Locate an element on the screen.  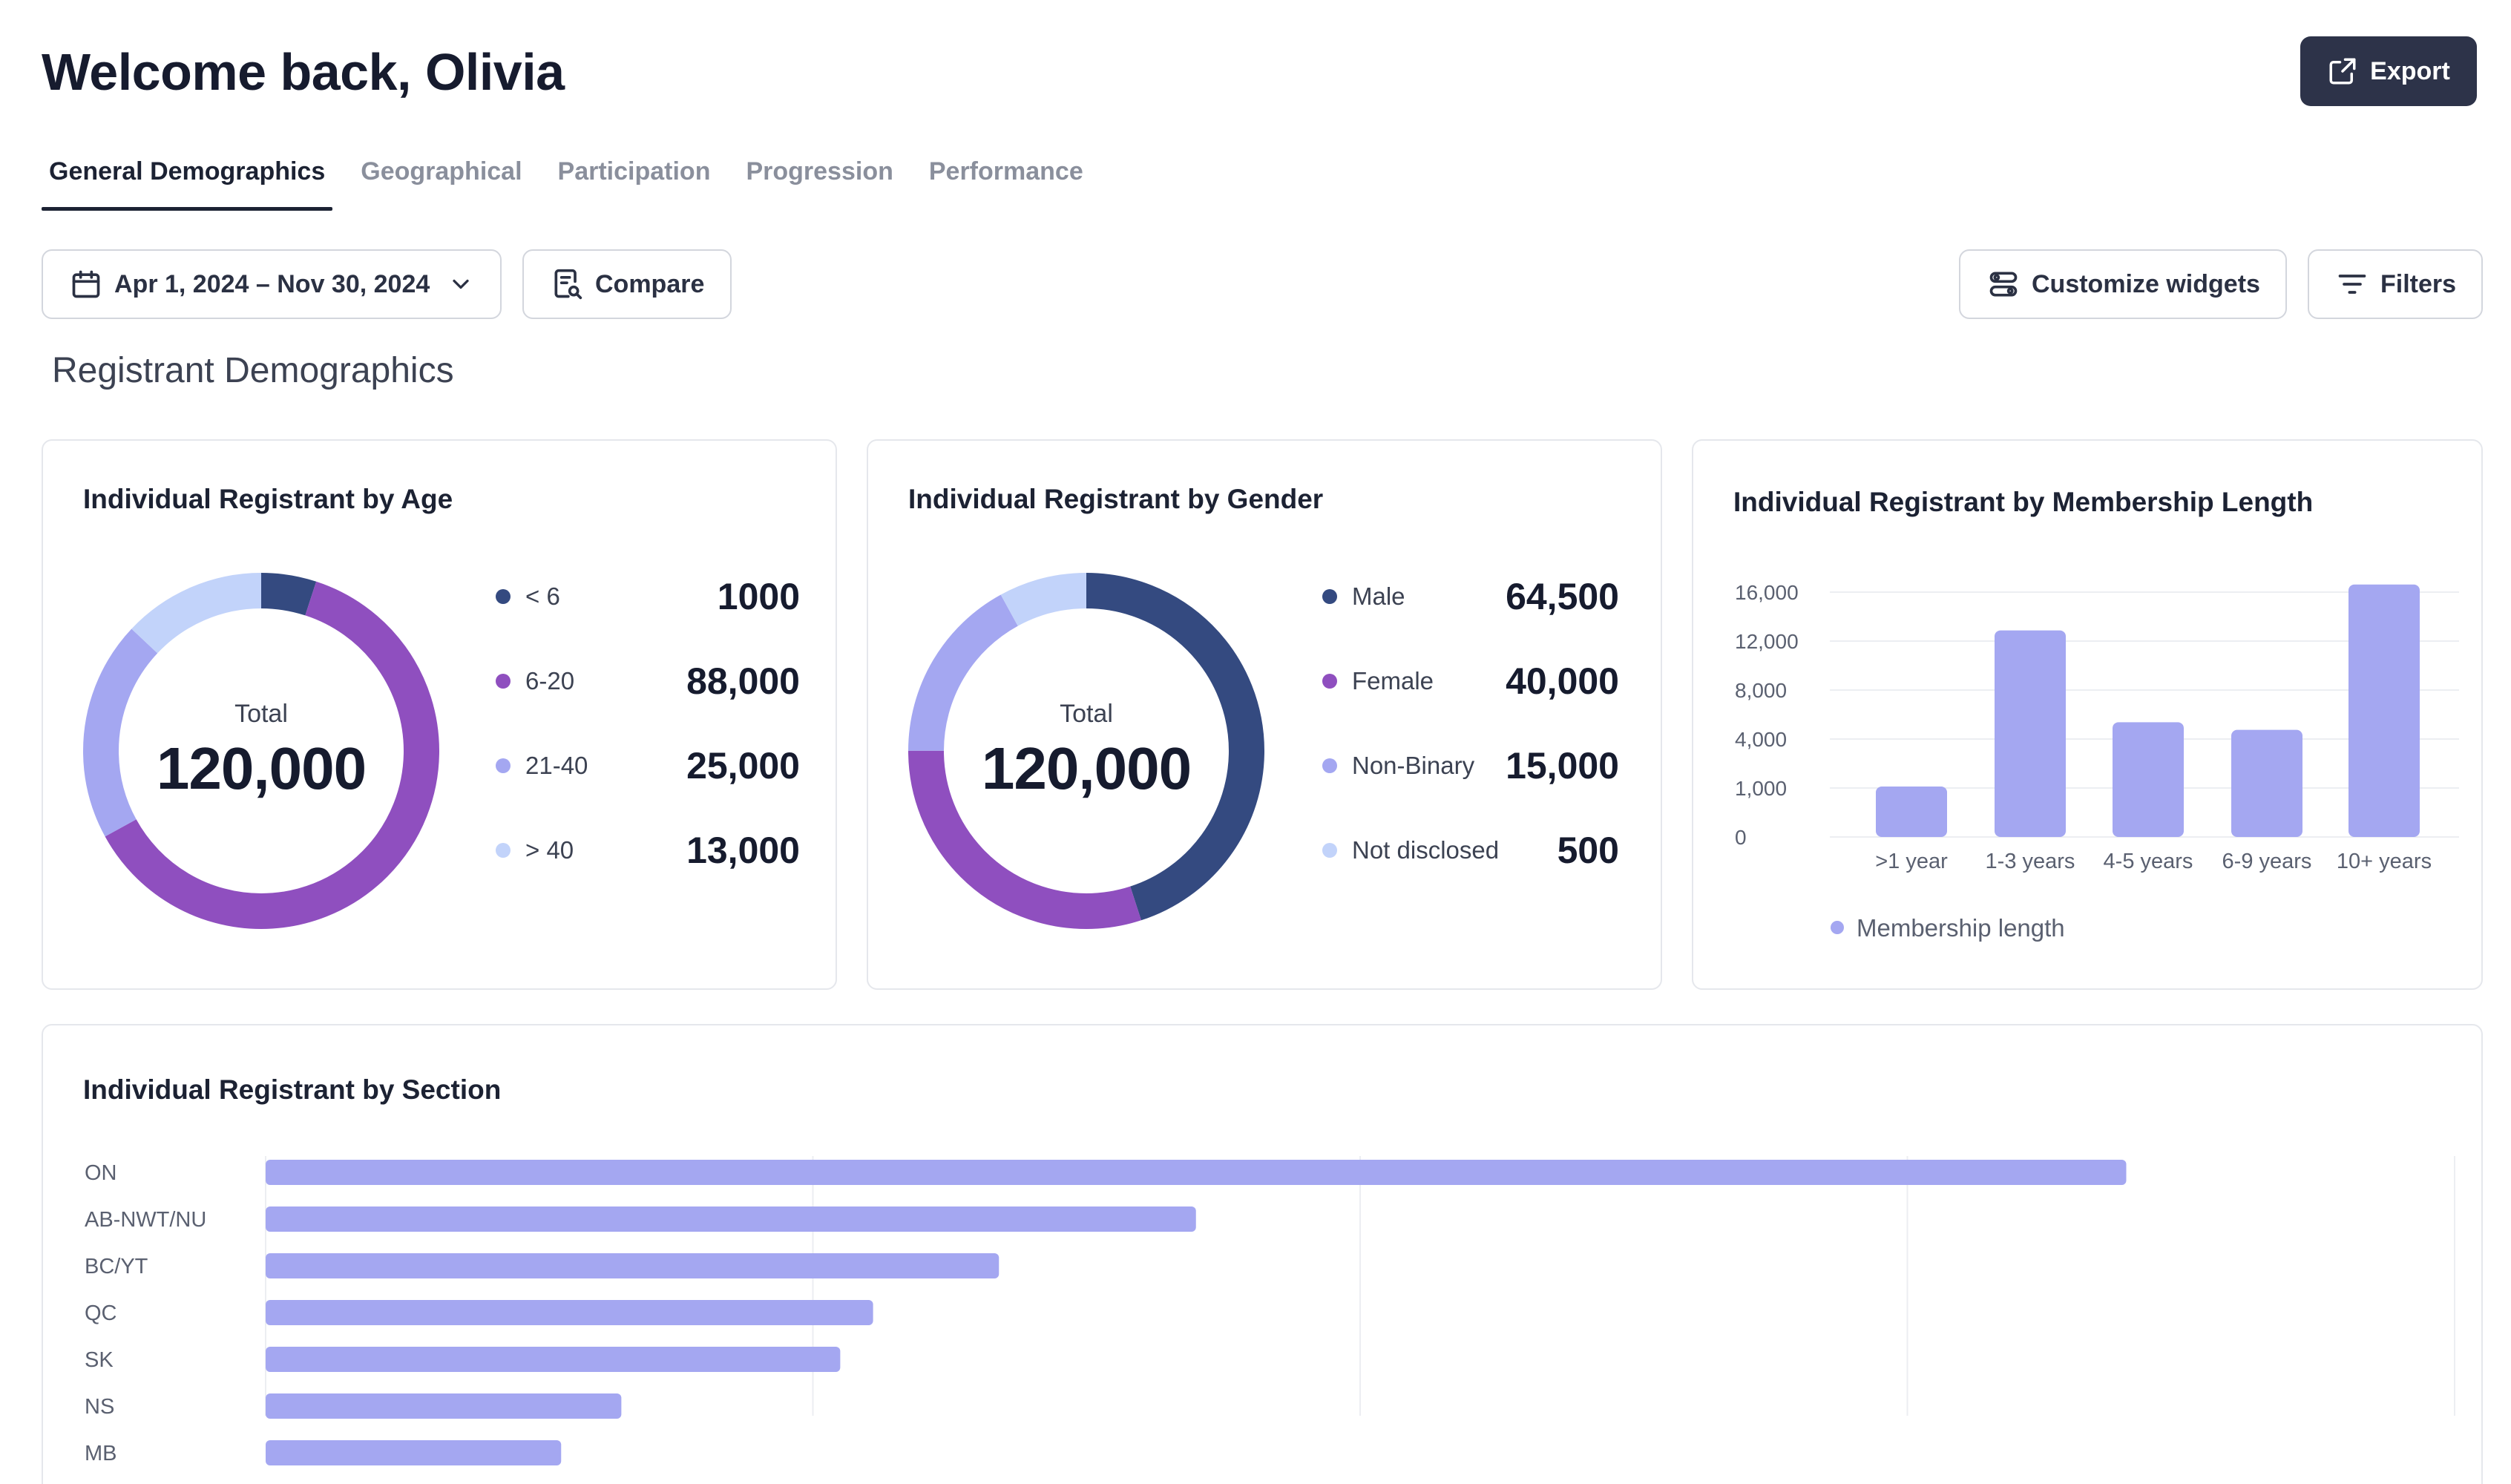
filters-label: Filters is located at coordinates (2419, 283).